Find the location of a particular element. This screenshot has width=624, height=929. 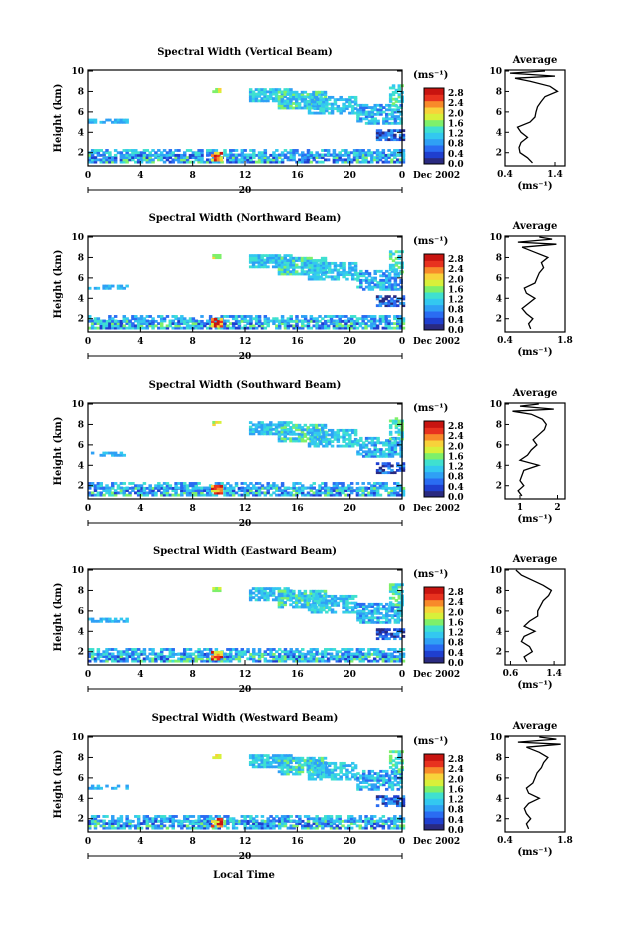

date-day-label: 20 is located at coordinates (245, 524).